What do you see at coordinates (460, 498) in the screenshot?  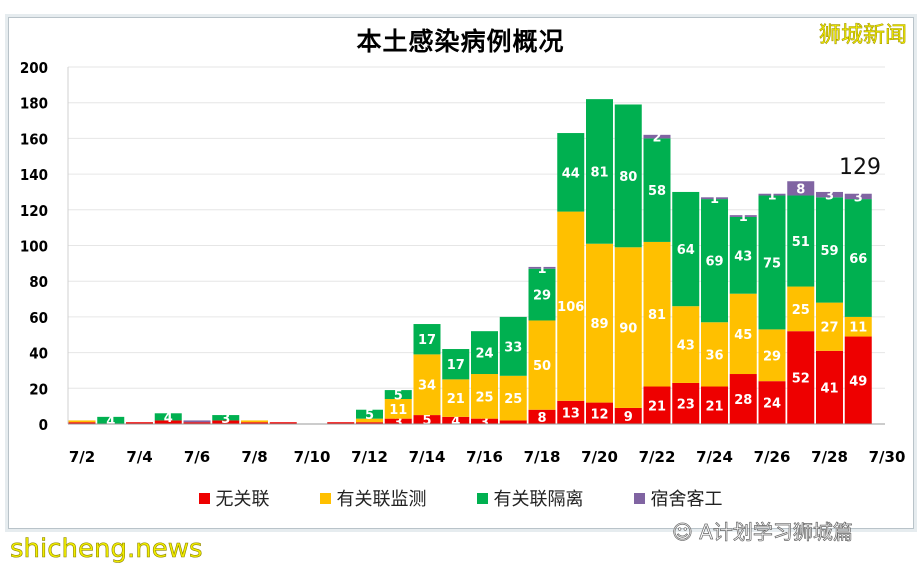 I see `legend: 无关联 有关联监测 有关联隔离 宿舍客工` at bounding box center [460, 498].